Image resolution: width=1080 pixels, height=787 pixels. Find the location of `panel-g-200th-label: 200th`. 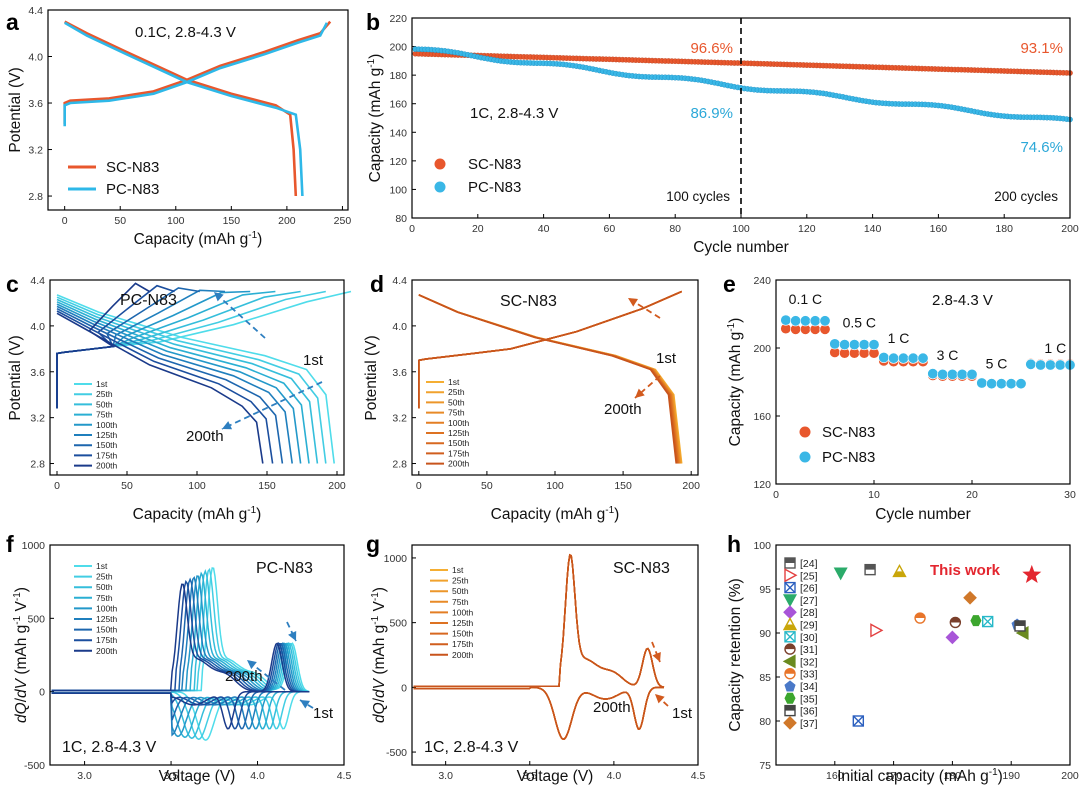

panel-g-200th-label: 200th is located at coordinates (612, 707).